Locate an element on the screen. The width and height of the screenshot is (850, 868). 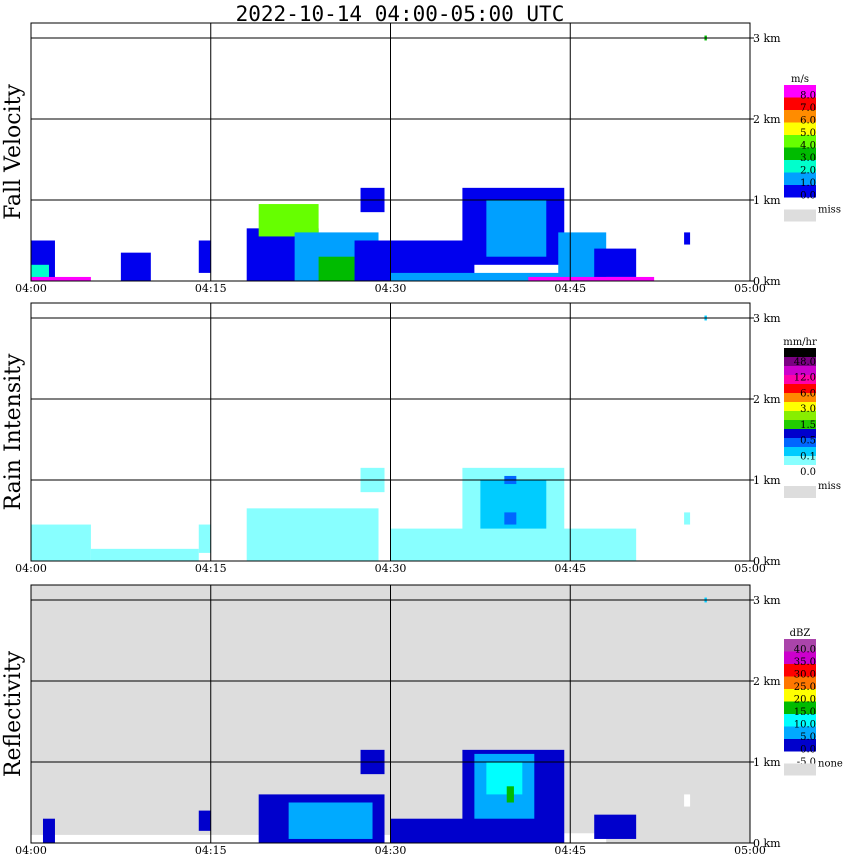
time-tick-label: 04:45 is located at coordinates (570, 568).